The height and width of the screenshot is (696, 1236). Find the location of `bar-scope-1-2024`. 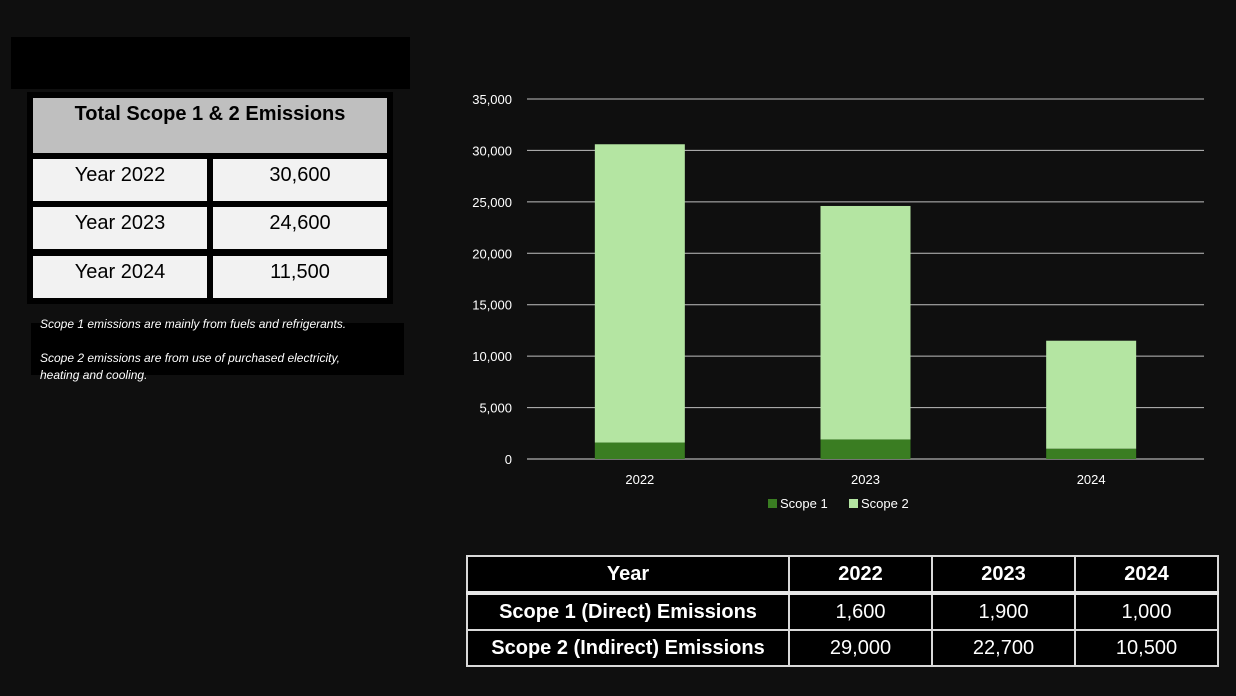

bar-scope-1-2024 is located at coordinates (1091, 453).